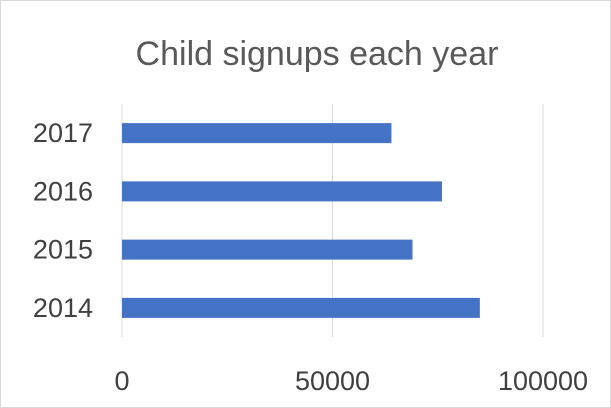 The image size is (611, 408). What do you see at coordinates (121, 381) in the screenshot?
I see `x-tick-label: 0` at bounding box center [121, 381].